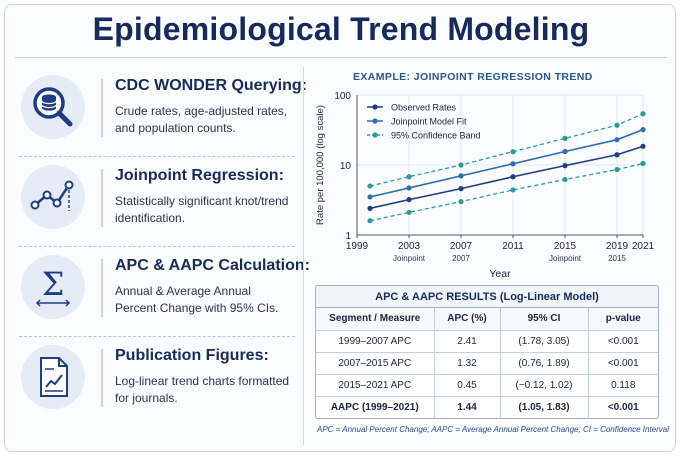 This screenshot has height=456, width=680. What do you see at coordinates (199, 175) in the screenshot?
I see `feature-title: Joinpoint Regression:` at bounding box center [199, 175].